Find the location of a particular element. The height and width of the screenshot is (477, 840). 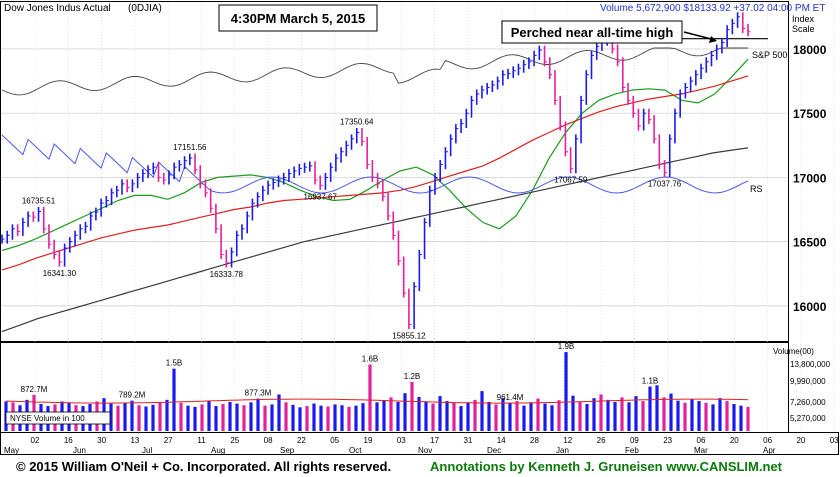

volume-label: 1.5B is located at coordinates (174, 363).